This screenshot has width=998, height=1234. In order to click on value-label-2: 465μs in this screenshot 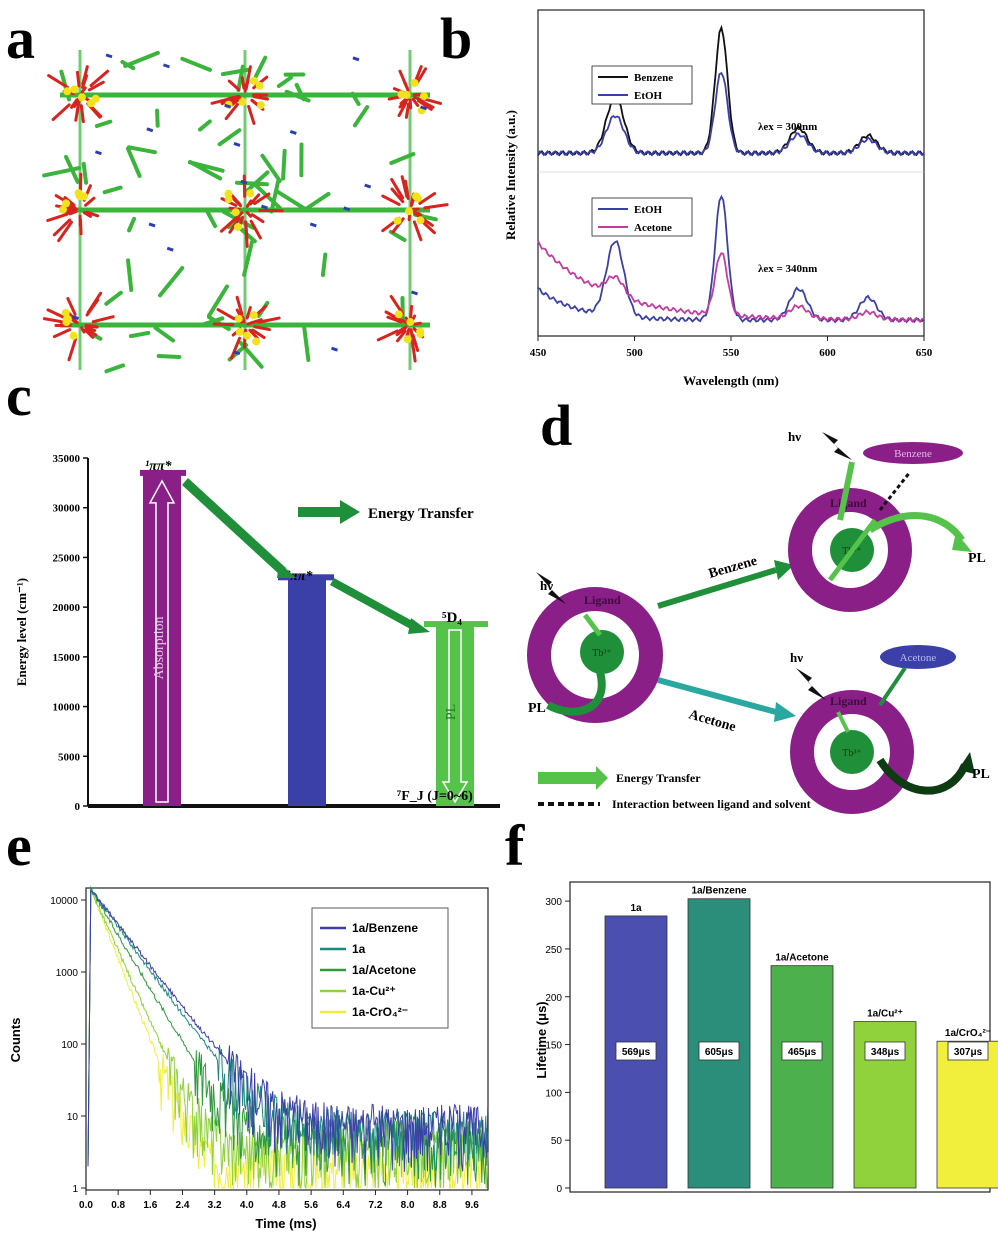, I will do `click(802, 1052)`.